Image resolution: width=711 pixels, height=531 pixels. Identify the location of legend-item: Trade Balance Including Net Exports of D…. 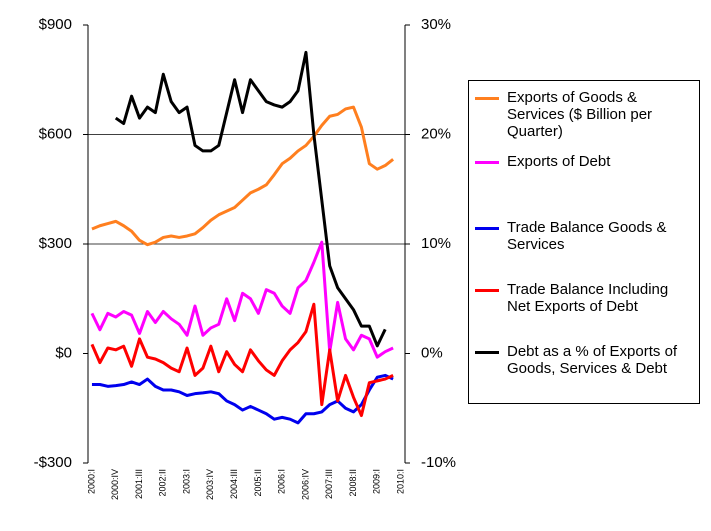
(586, 298).